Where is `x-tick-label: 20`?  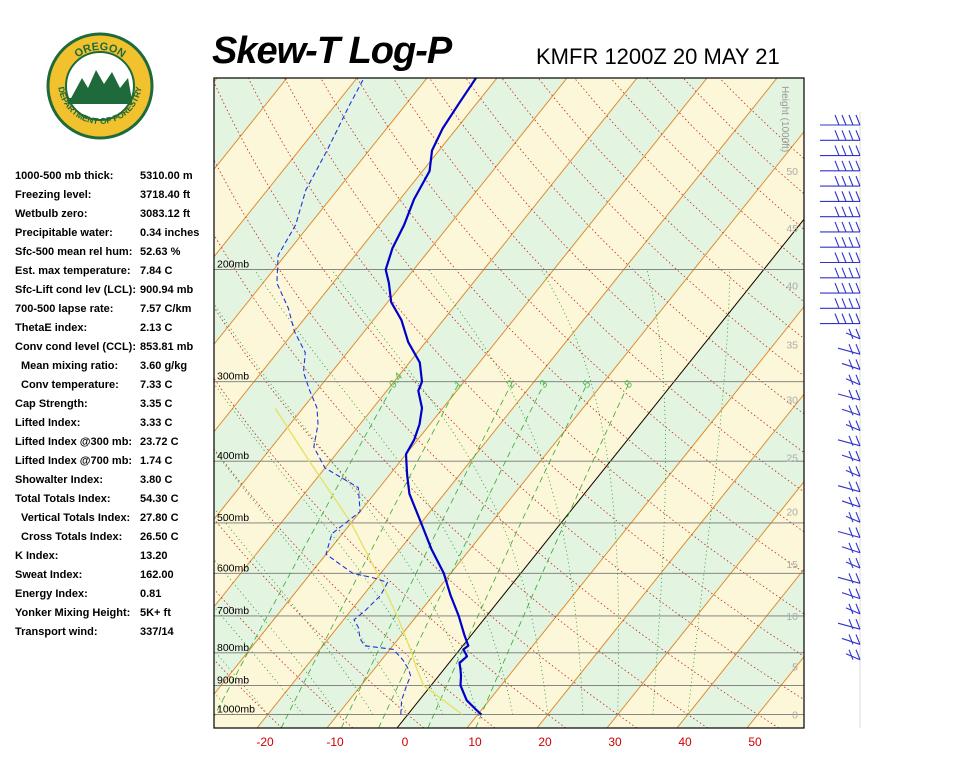 x-tick-label: 20 is located at coordinates (545, 742).